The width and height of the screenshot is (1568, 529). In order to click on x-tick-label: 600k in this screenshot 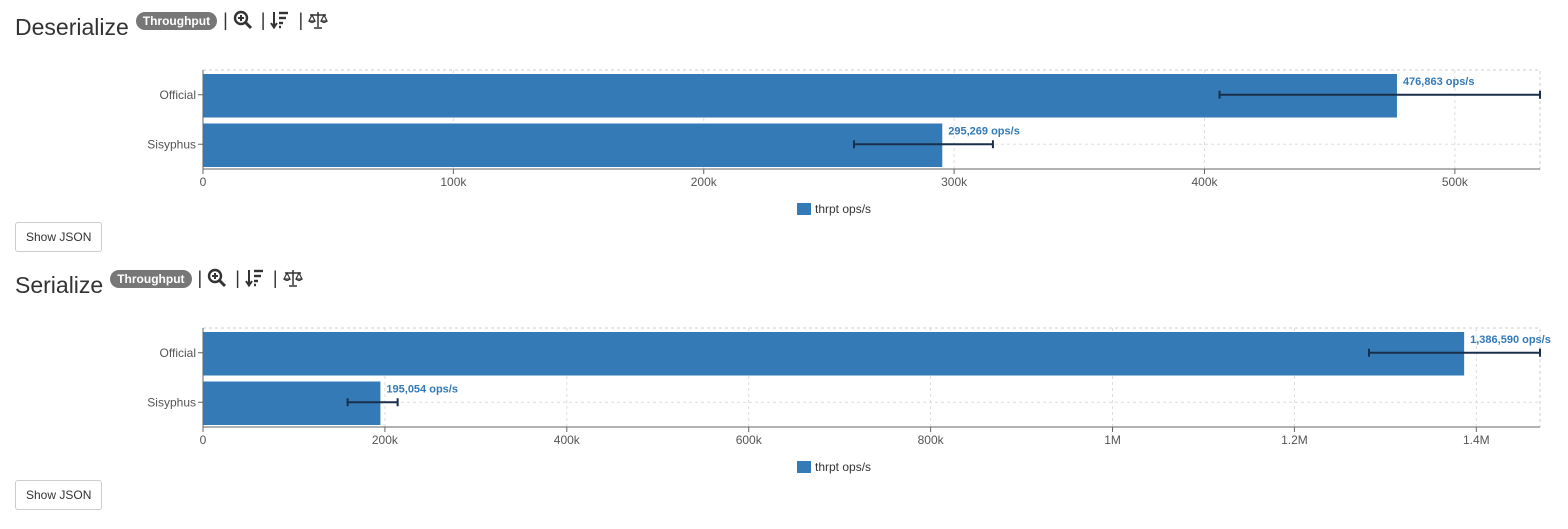, I will do `click(749, 440)`.